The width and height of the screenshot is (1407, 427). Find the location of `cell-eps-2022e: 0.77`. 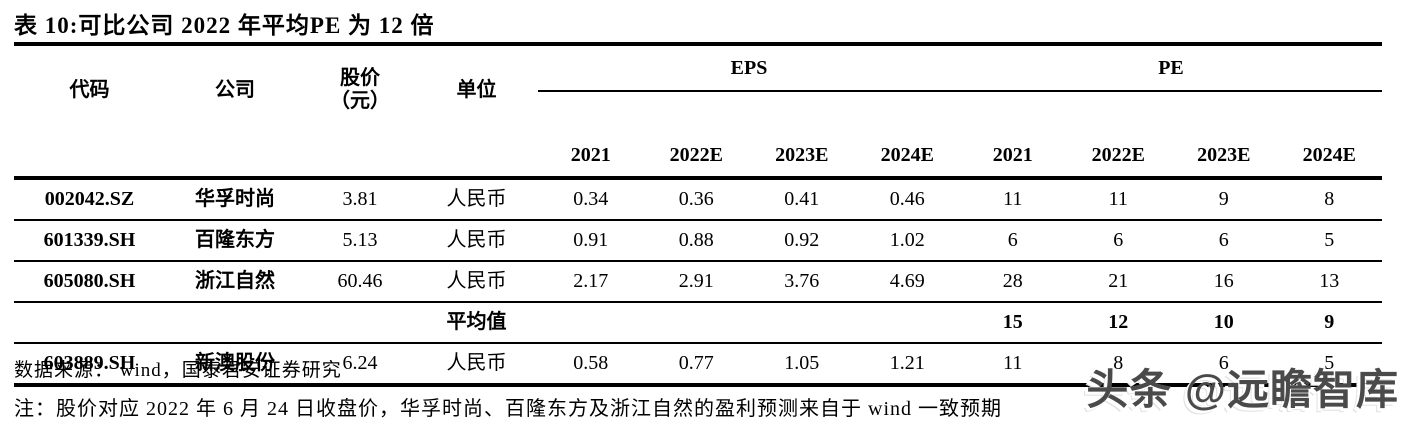

cell-eps-2022e: 0.77 is located at coordinates (696, 363).